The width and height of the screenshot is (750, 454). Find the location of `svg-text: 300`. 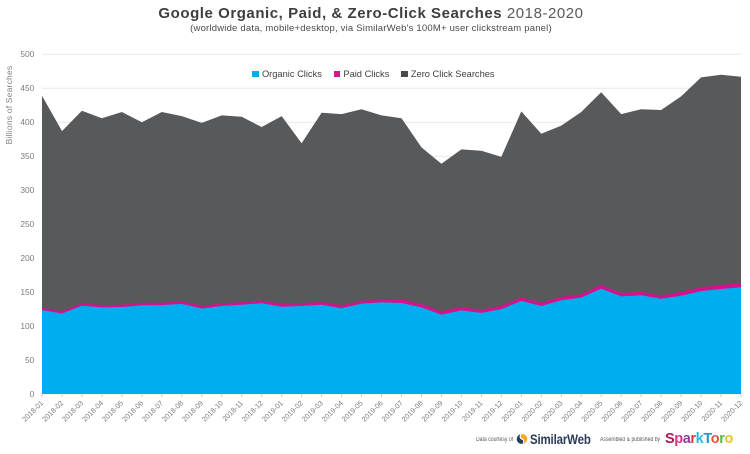

svg-text: 300 is located at coordinates (27, 190).